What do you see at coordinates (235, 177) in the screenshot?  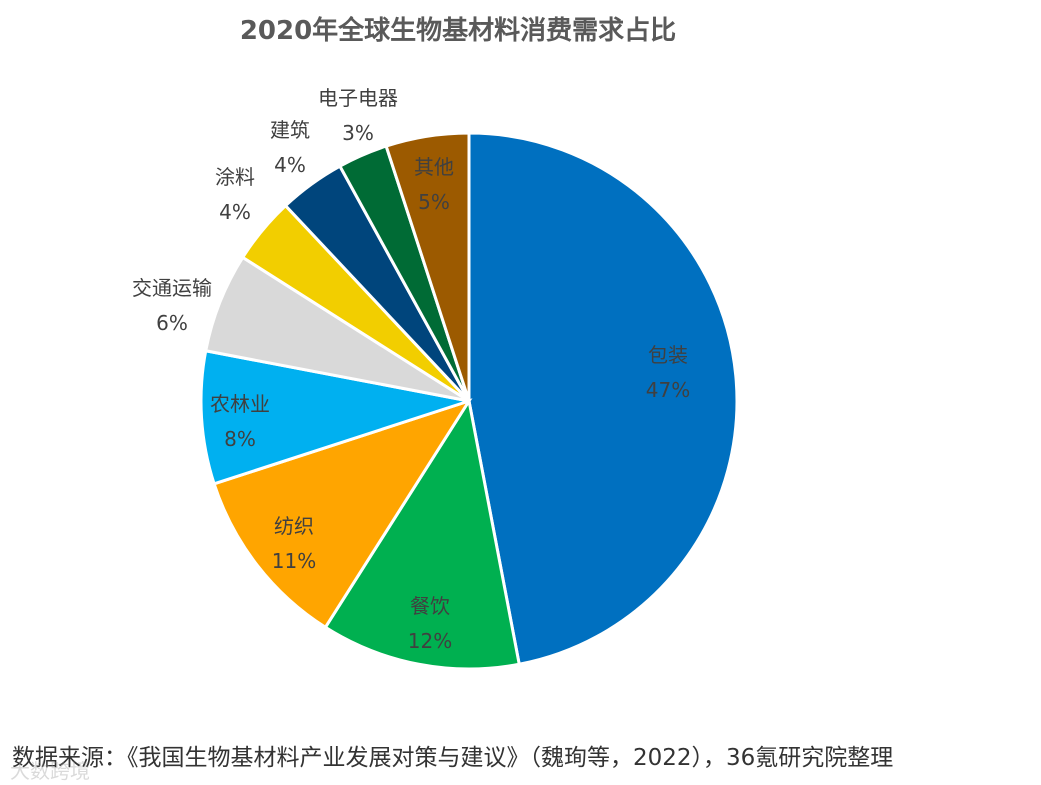 I see `slice-category-label: 涂料` at bounding box center [235, 177].